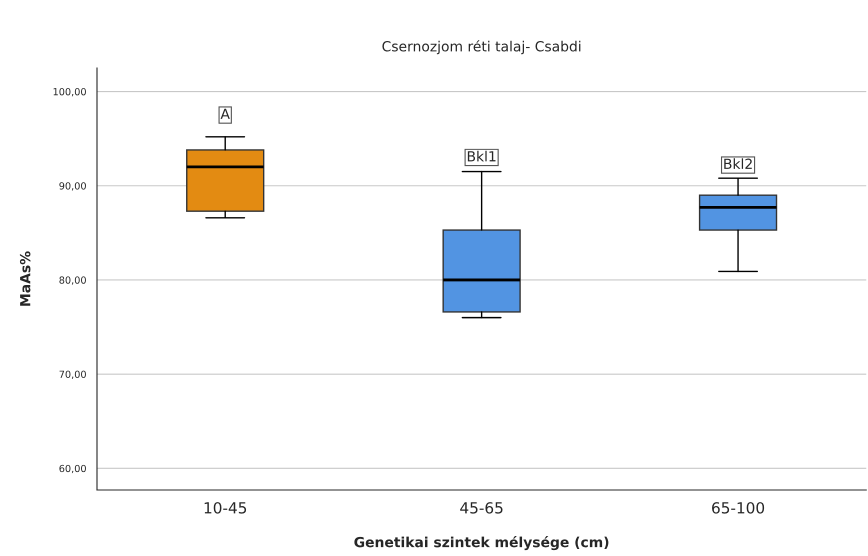 The height and width of the screenshot is (556, 868). What do you see at coordinates (738, 508) in the screenshot?
I see `x-tick-label: 65-100` at bounding box center [738, 508].